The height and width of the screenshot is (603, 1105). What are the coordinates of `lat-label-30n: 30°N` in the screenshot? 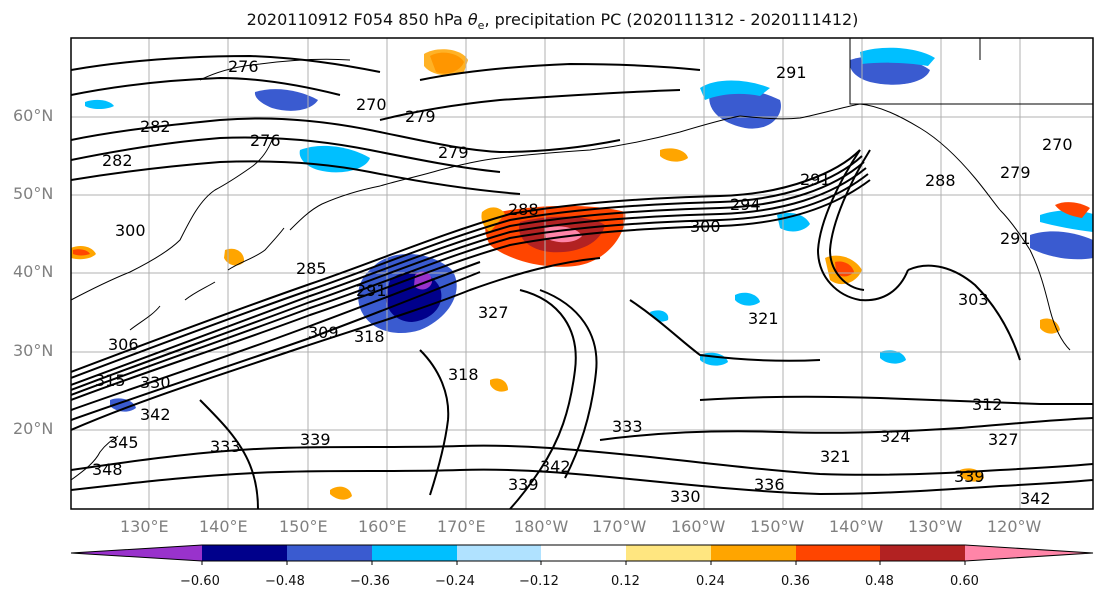 It's located at (33, 350).